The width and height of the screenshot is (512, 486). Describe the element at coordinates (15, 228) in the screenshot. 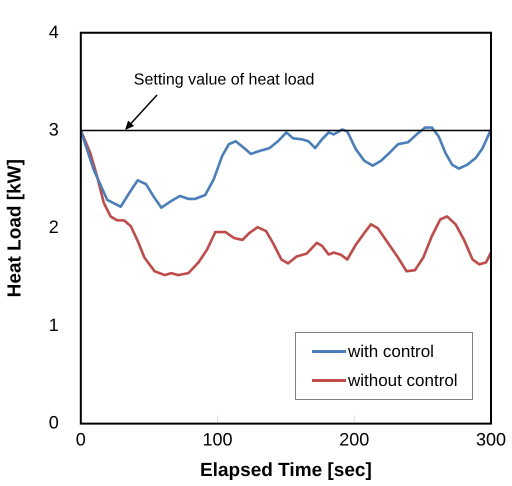

I see `y-axis-title: Heat Load [kW]` at that location.